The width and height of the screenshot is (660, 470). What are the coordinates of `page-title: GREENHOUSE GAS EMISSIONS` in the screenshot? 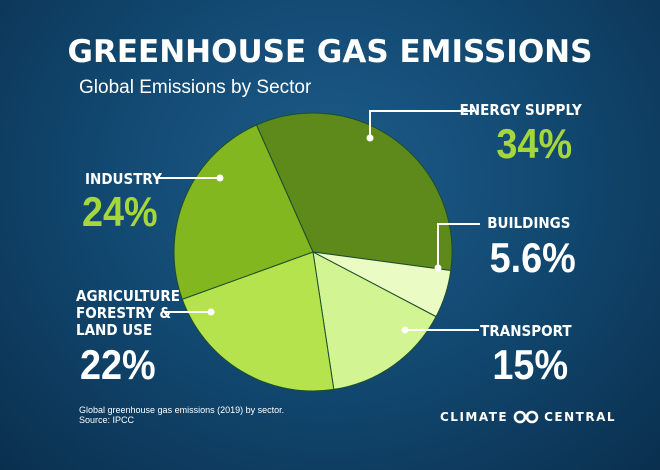 It's located at (330, 52).